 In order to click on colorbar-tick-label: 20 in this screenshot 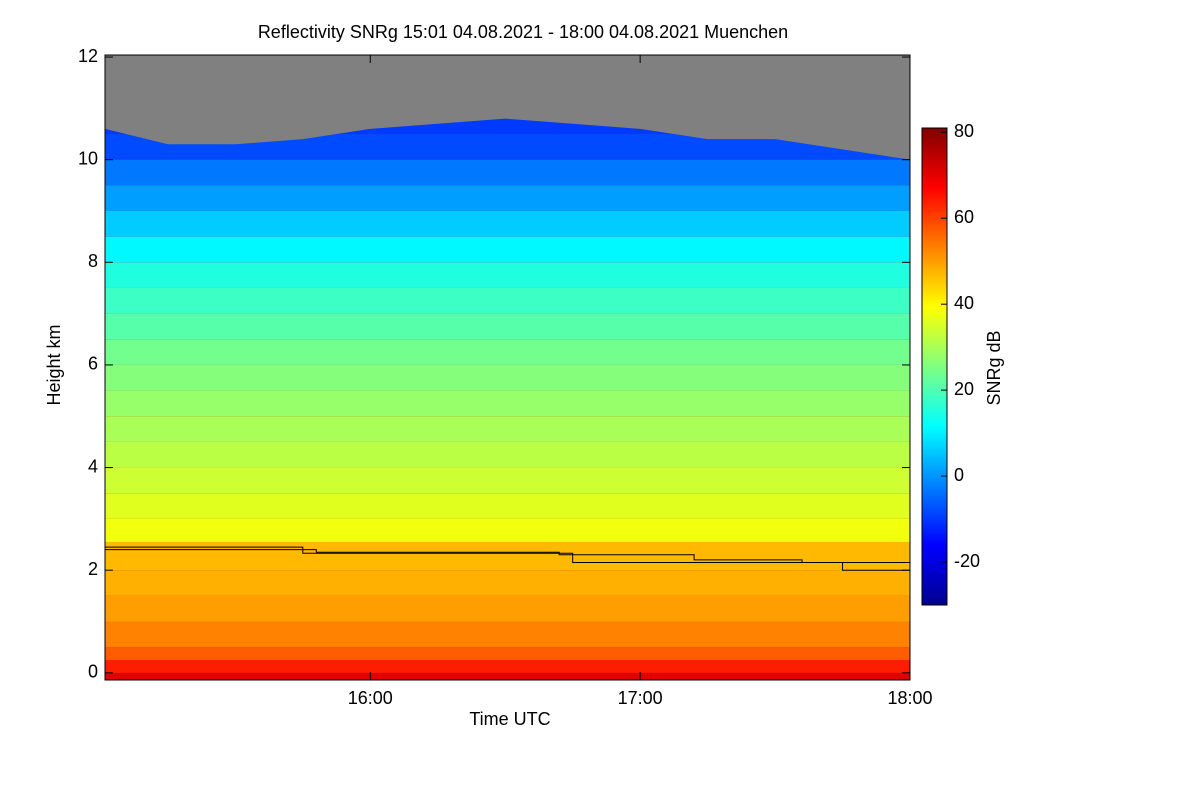, I will do `click(964, 389)`.